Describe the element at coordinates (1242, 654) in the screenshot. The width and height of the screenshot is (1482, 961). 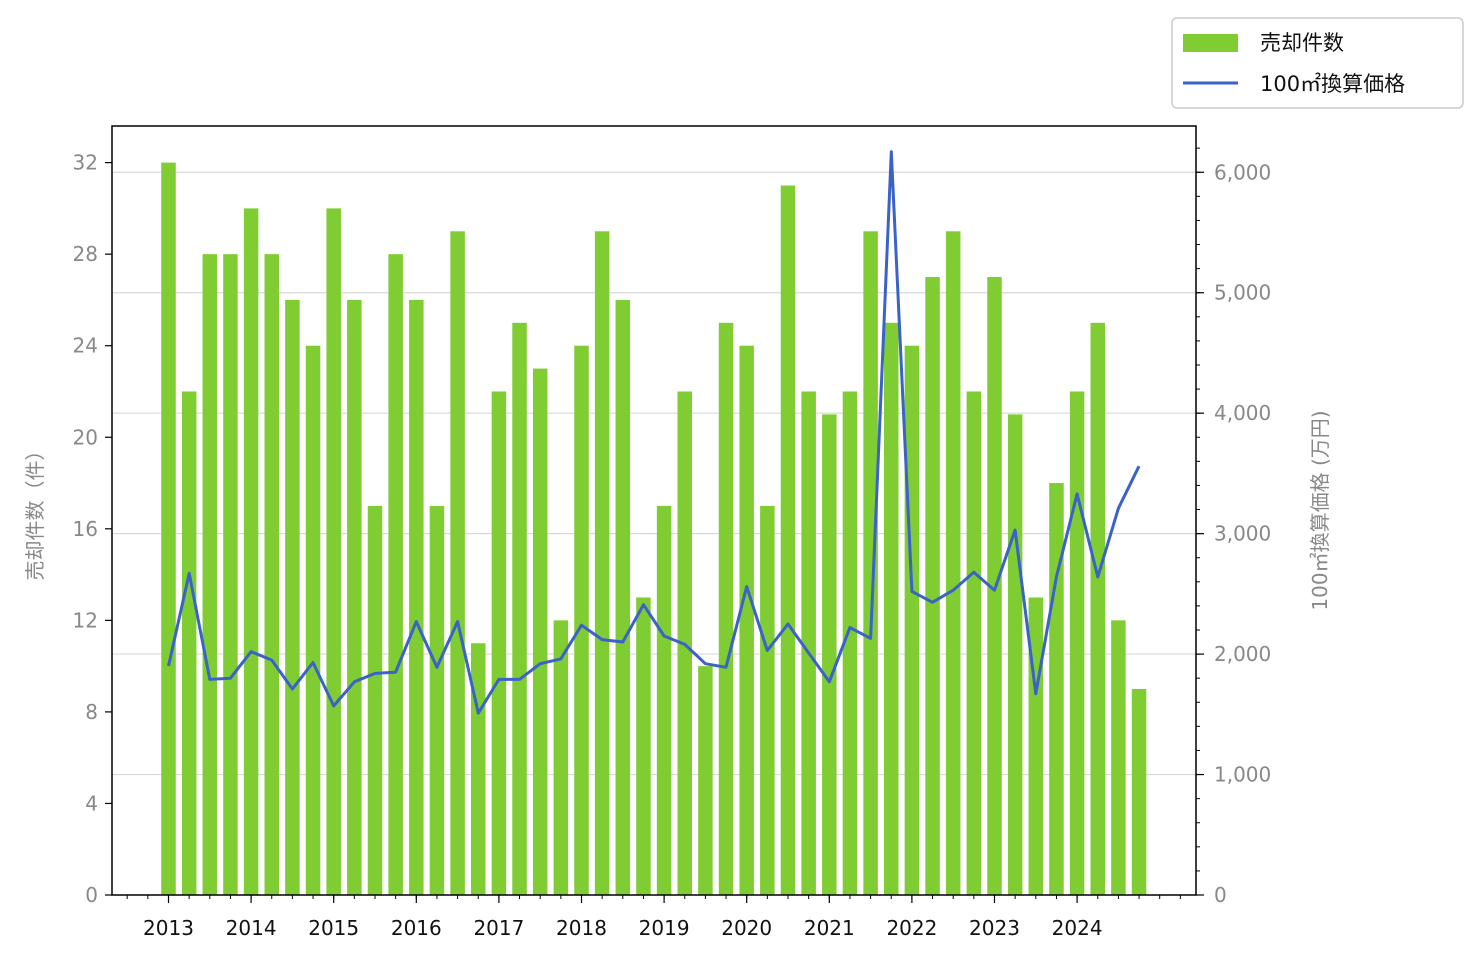
I see `right-tick-label: 2,000` at that location.